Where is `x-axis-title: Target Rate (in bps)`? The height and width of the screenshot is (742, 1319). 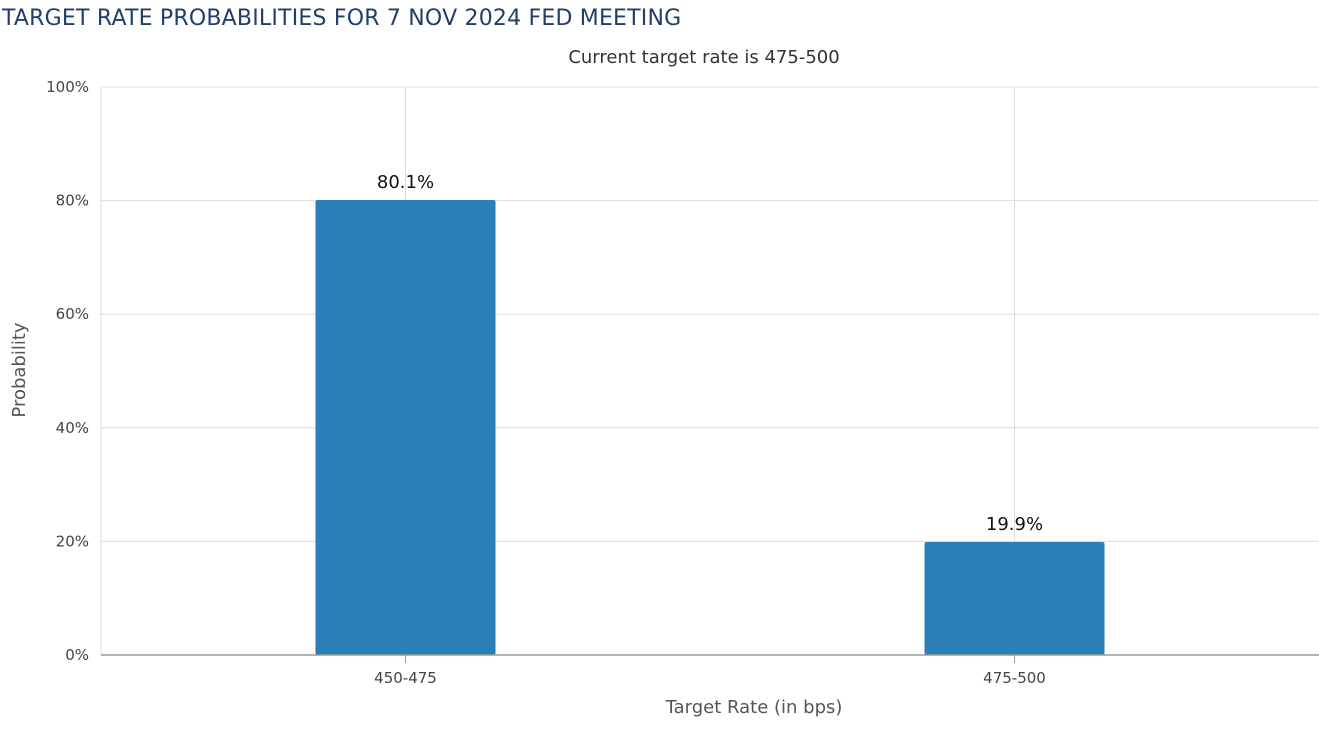
x-axis-title: Target Rate (in bps) is located at coordinates (754, 707).